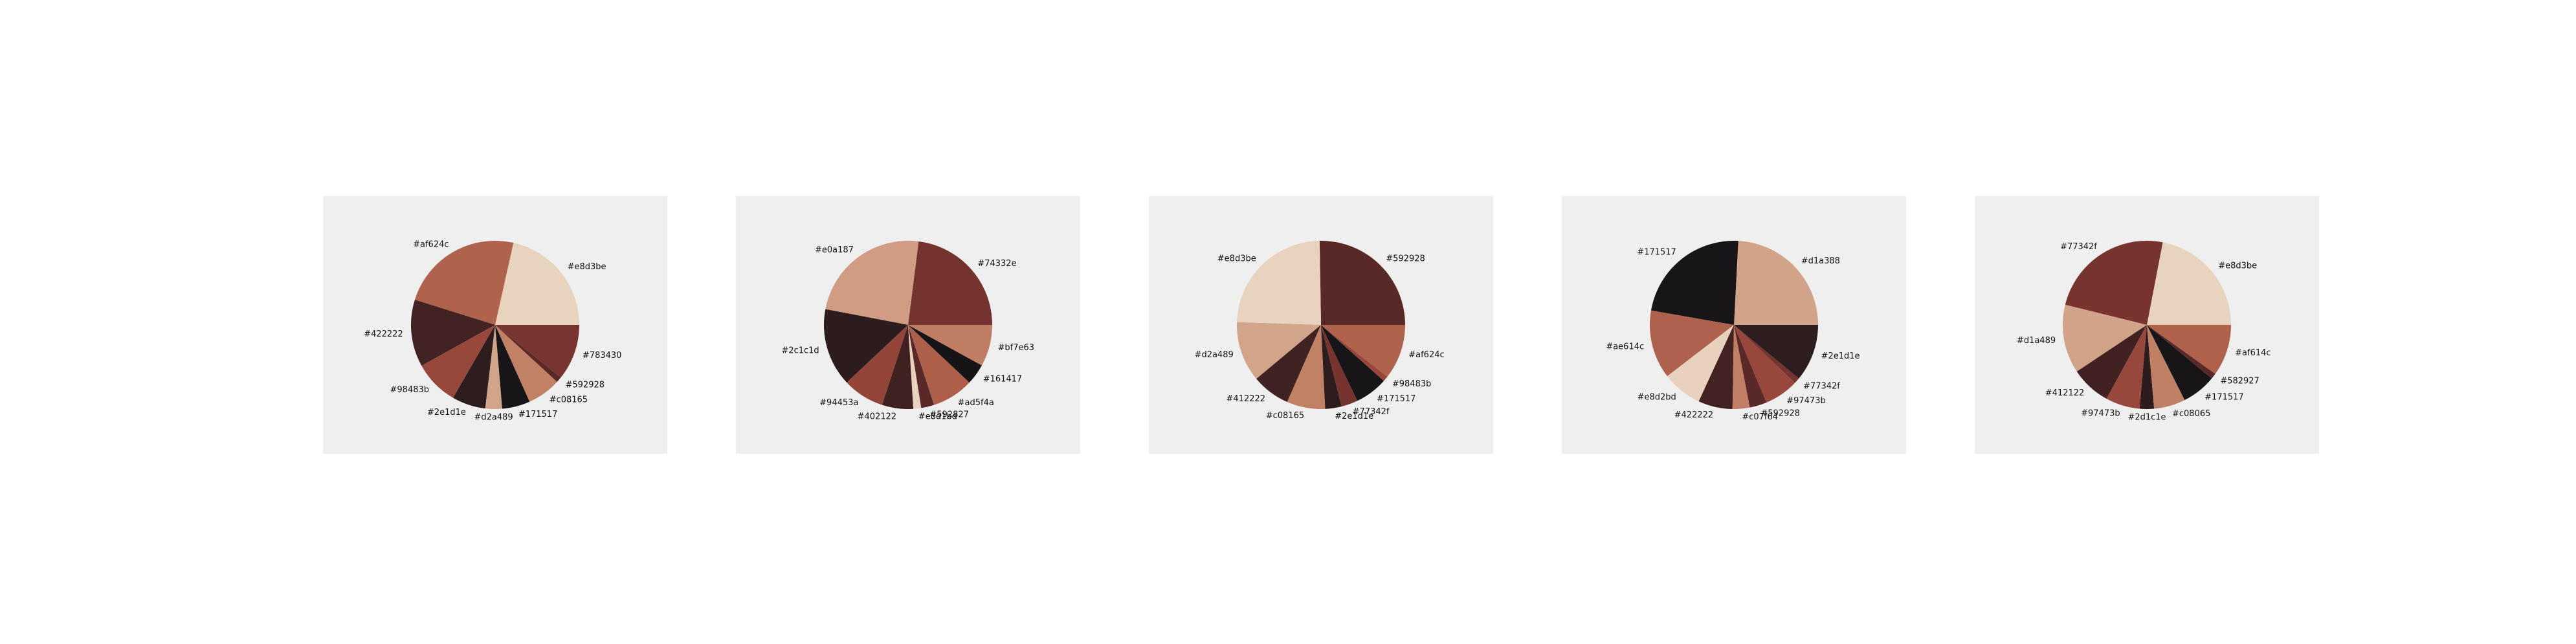  I want to click on slice-label: #e8d1bd, so click(937, 417).